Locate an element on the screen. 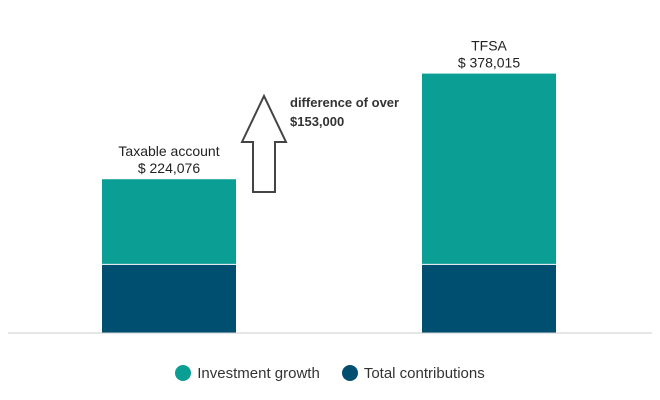 The height and width of the screenshot is (400, 660). bar-taxable-account-total-contributions is located at coordinates (169, 298).